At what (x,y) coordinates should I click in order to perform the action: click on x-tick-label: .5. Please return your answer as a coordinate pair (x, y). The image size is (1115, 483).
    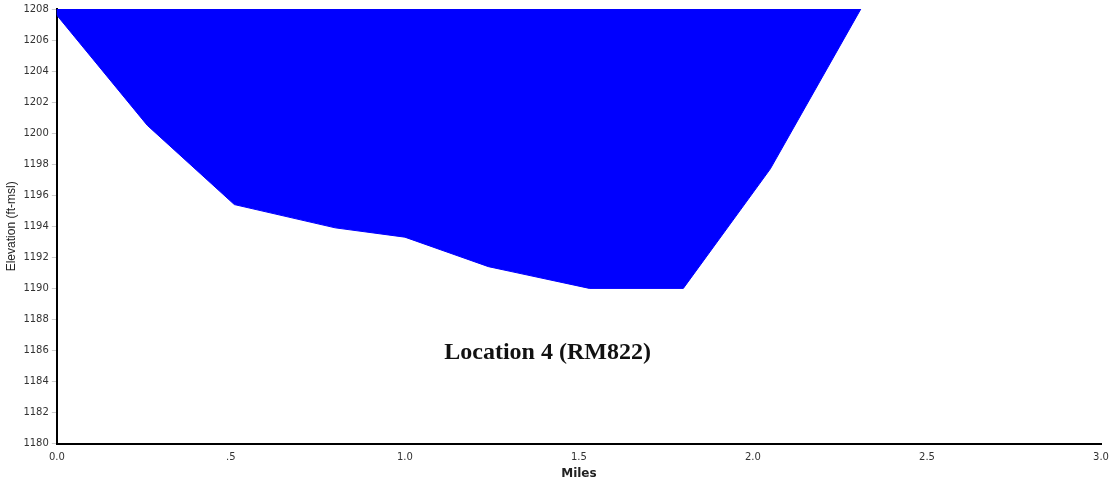
    Looking at the image, I should click on (231, 457).